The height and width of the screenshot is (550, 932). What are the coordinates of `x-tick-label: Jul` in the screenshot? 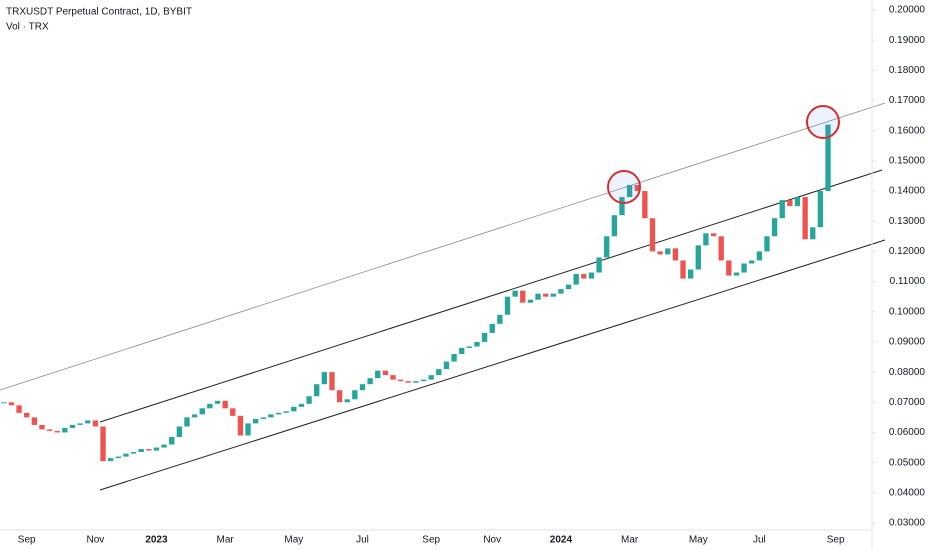 It's located at (759, 540).